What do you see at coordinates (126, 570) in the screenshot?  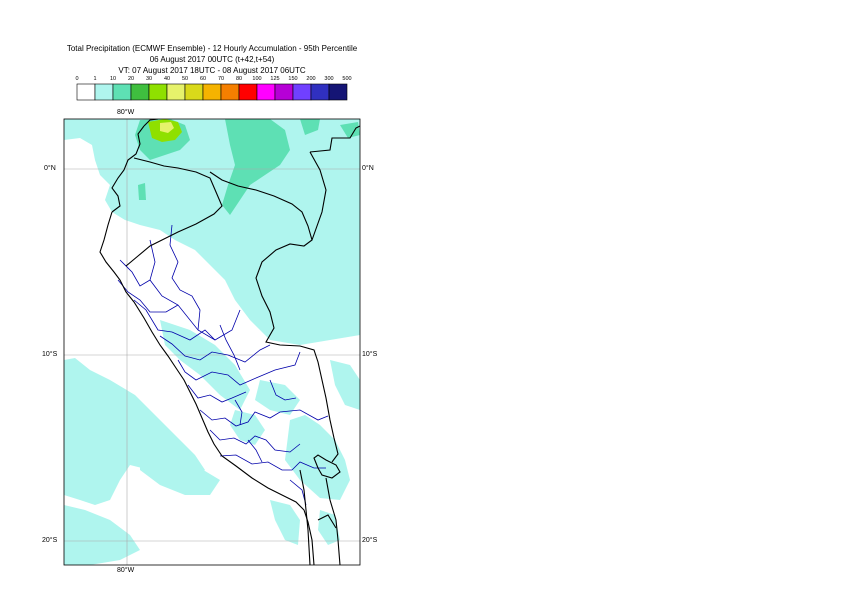 I see `lon-label-bottom: 80°W` at bounding box center [126, 570].